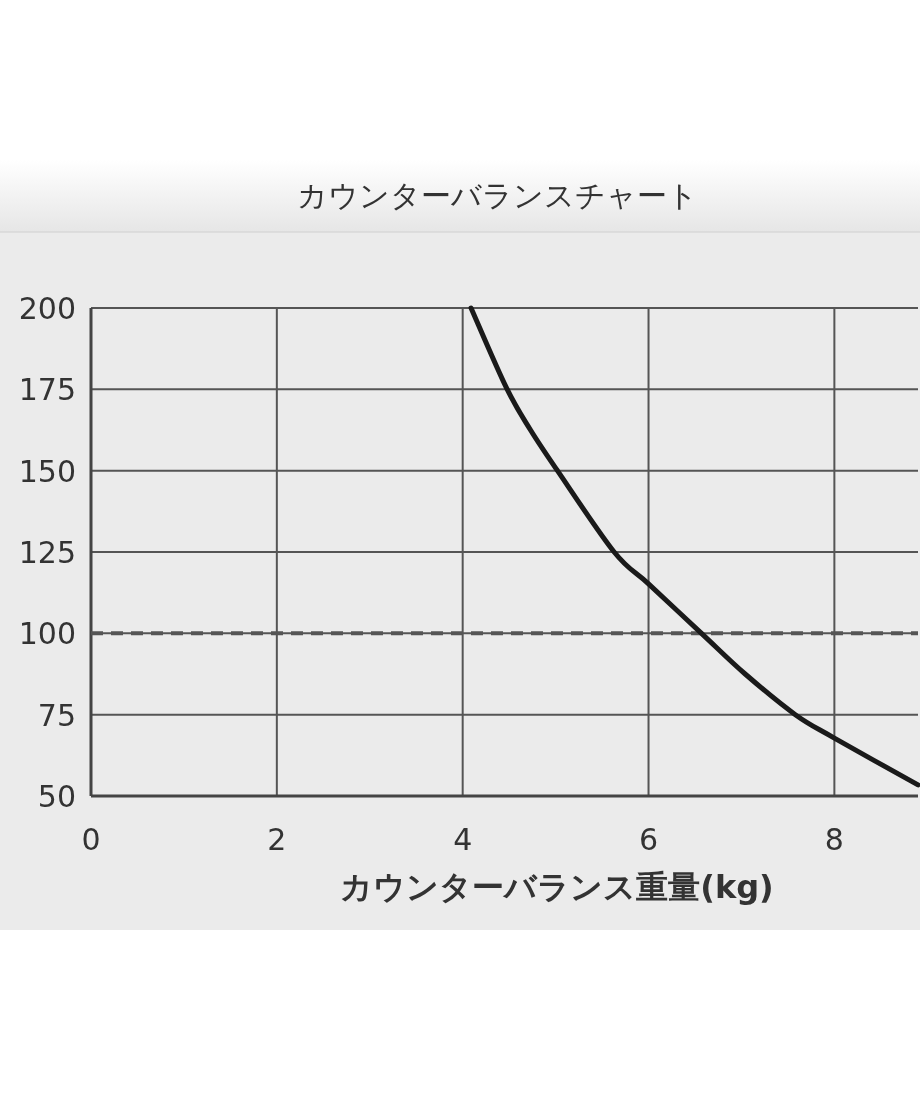 The height and width of the screenshot is (1104, 920). I want to click on y-tick-label: 75, so click(56, 715).